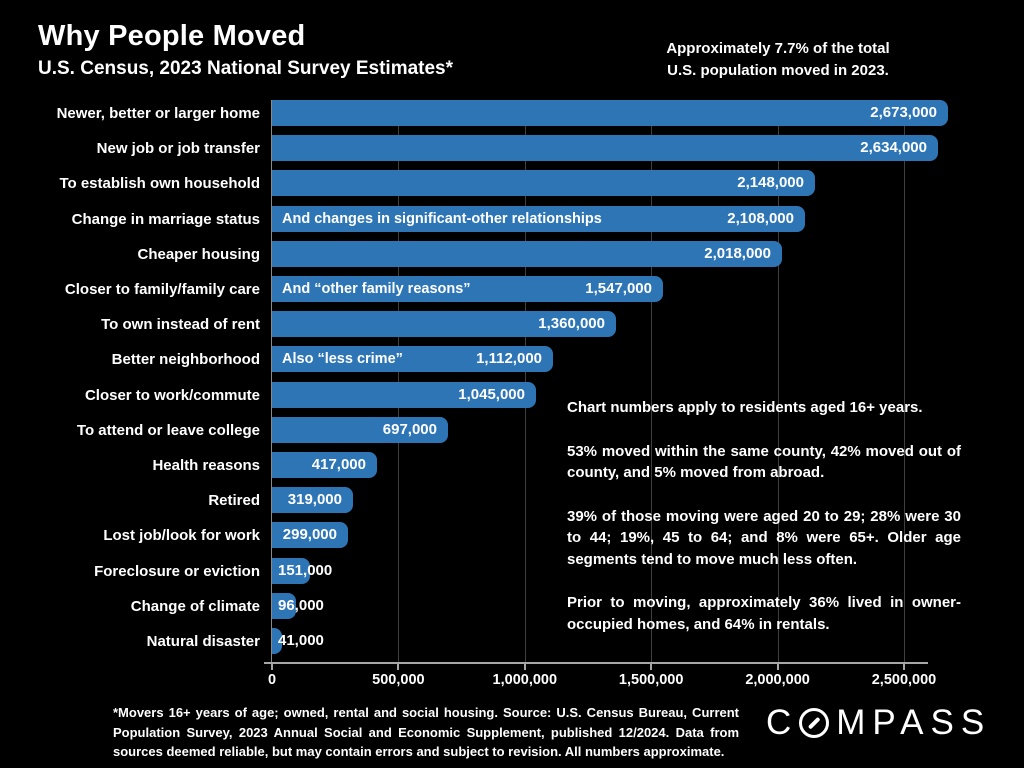 The height and width of the screenshot is (768, 1024). Describe the element at coordinates (301, 640) in the screenshot. I see `value-label: 41,000` at that location.